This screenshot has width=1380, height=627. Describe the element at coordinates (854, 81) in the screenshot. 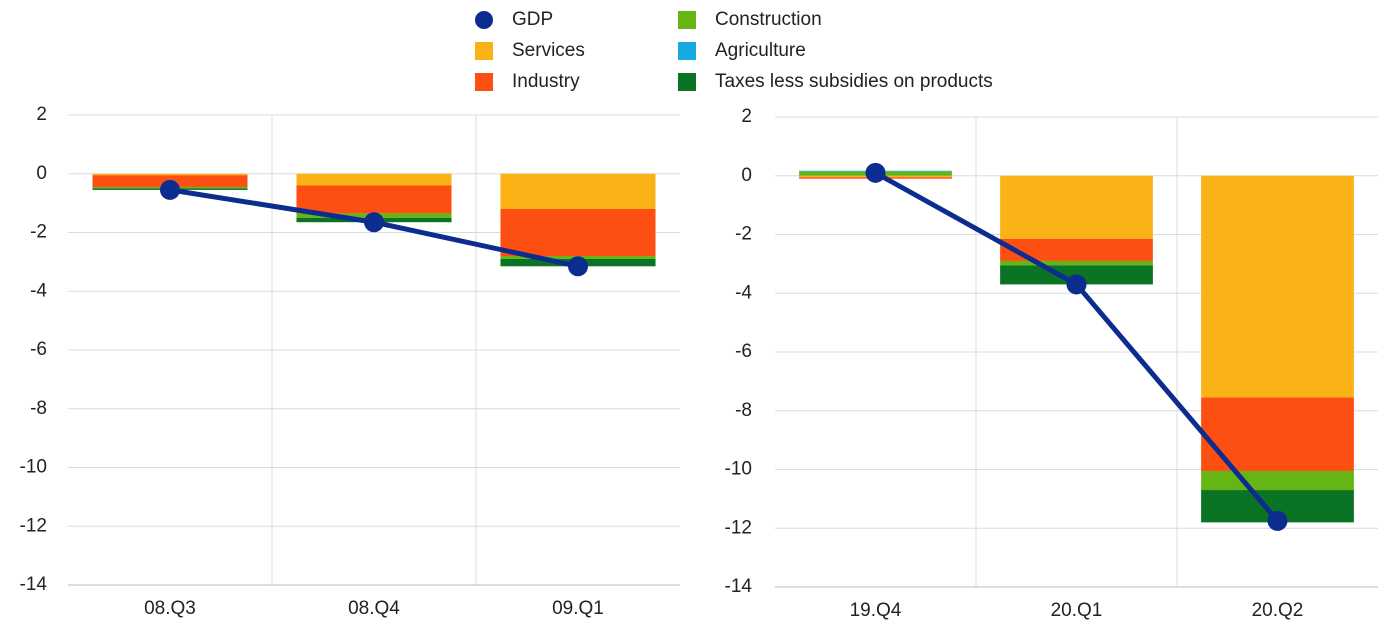

I see `legend-label: Taxes less subsidies on products` at that location.